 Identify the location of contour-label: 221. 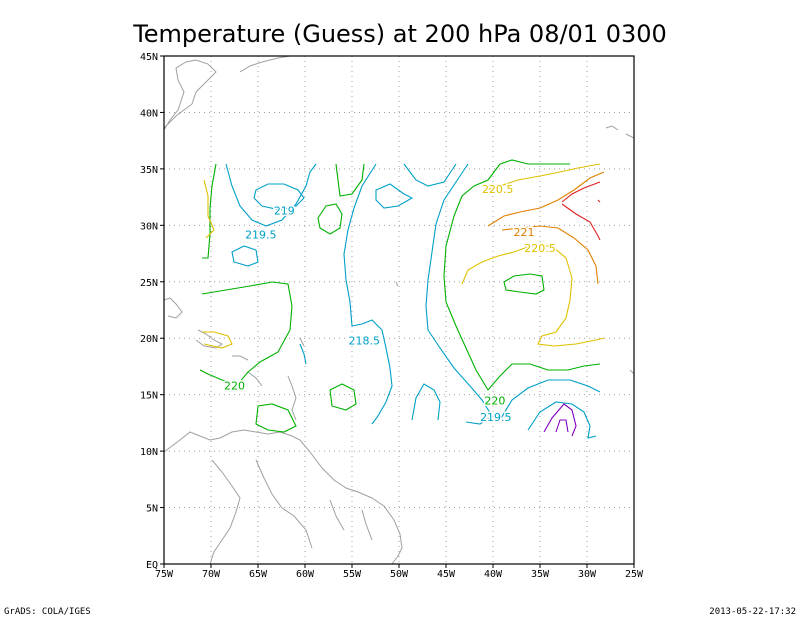
(524, 232).